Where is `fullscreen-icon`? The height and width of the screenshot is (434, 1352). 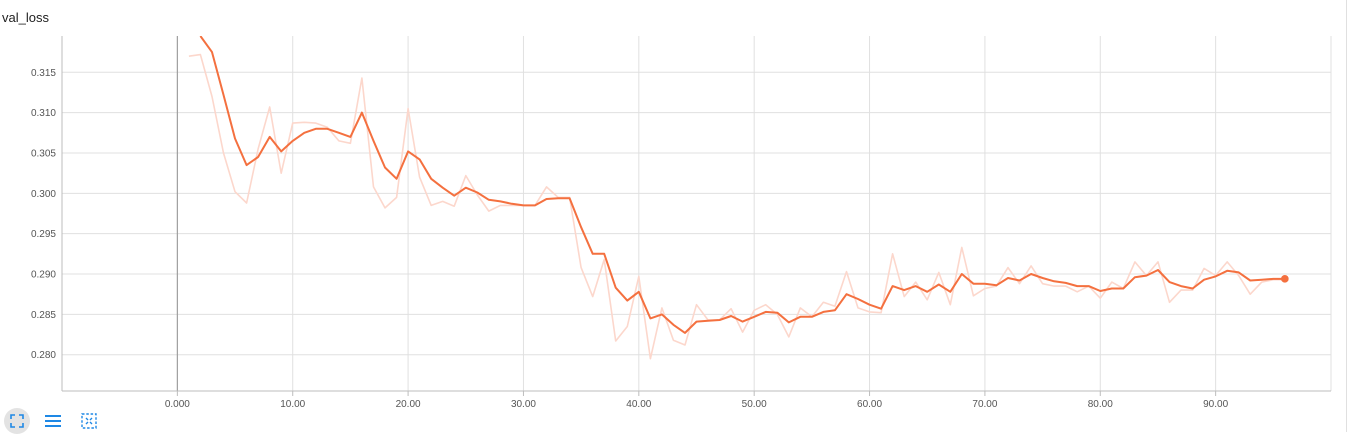 fullscreen-icon is located at coordinates (17, 421).